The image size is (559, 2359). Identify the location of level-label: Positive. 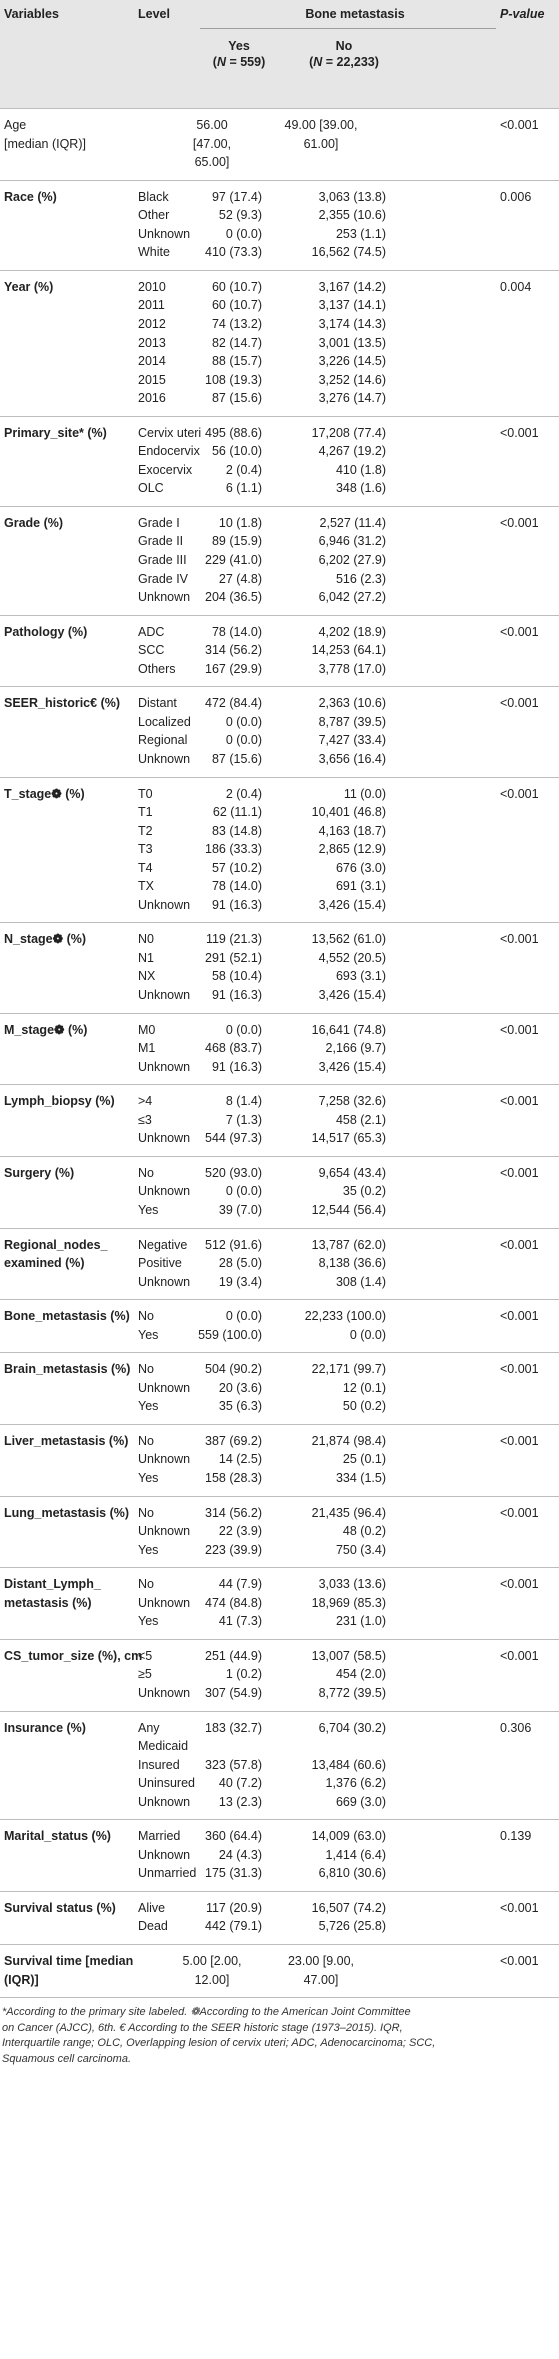
(160, 1263).